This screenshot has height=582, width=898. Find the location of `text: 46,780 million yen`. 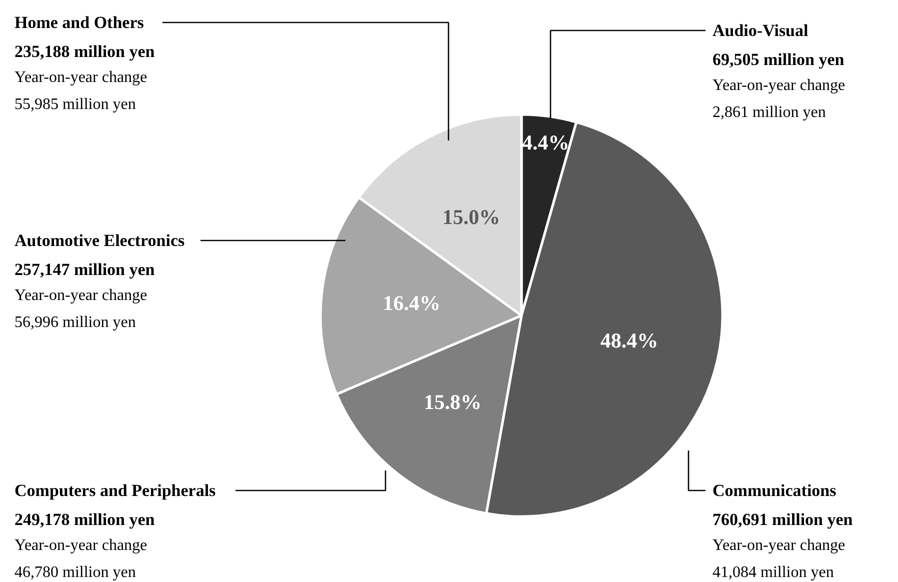

text: 46,780 million yen is located at coordinates (75, 572).